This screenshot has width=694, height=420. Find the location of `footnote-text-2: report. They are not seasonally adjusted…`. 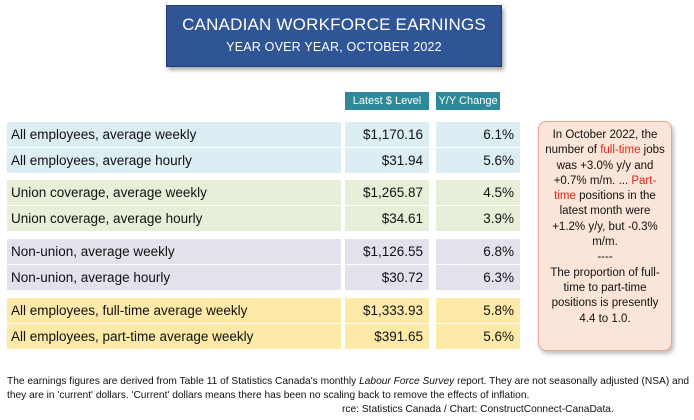

footnote-text-2: report. They are not seasonally adjusted… is located at coordinates (348, 388).